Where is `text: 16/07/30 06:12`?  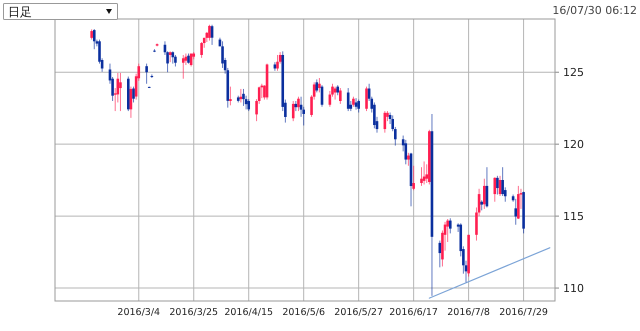
text: 16/07/30 06:12 is located at coordinates (594, 10).